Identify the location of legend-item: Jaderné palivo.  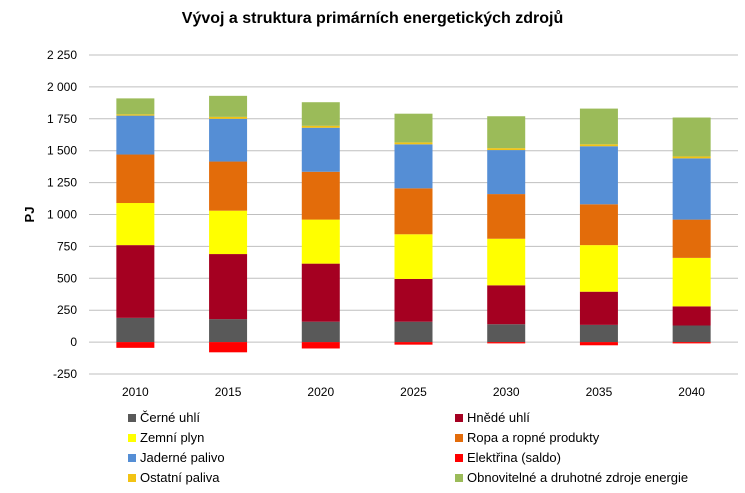
(176, 457).